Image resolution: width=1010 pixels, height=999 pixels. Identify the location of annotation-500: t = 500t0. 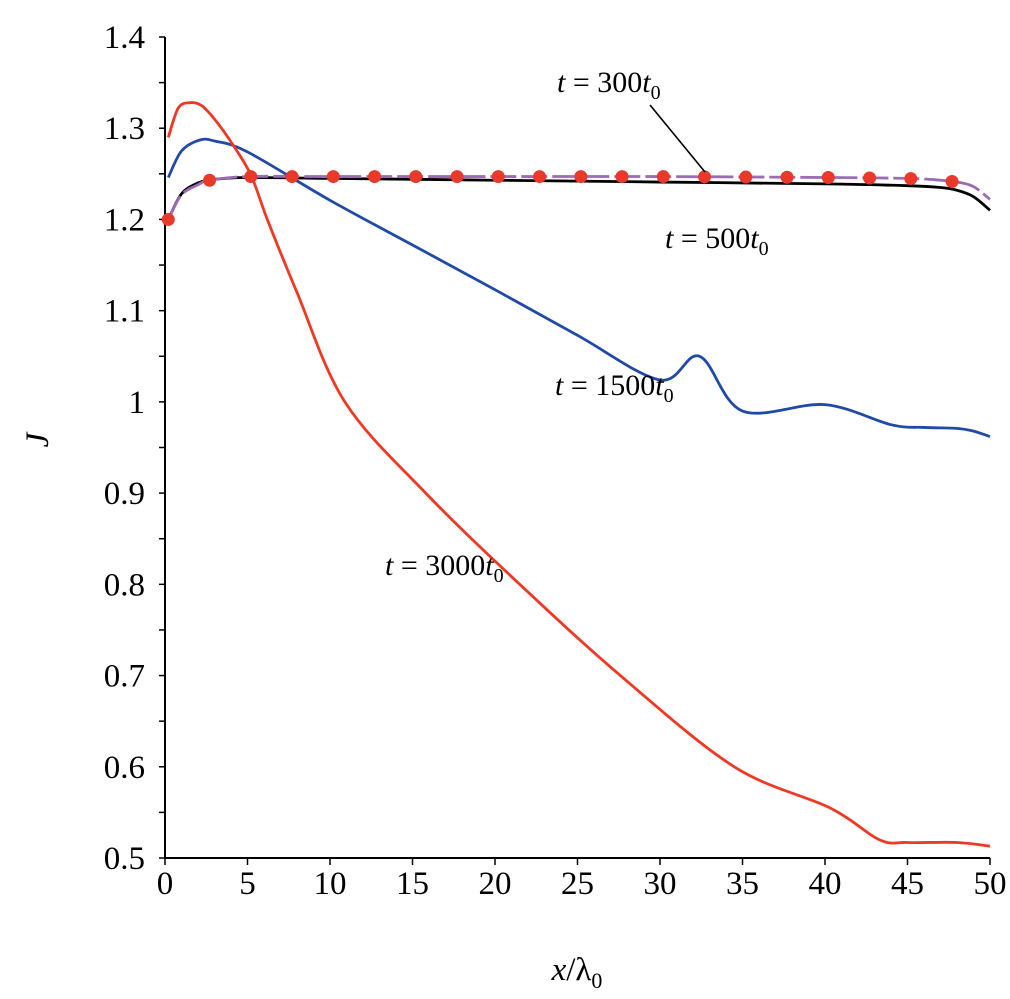
(717, 241).